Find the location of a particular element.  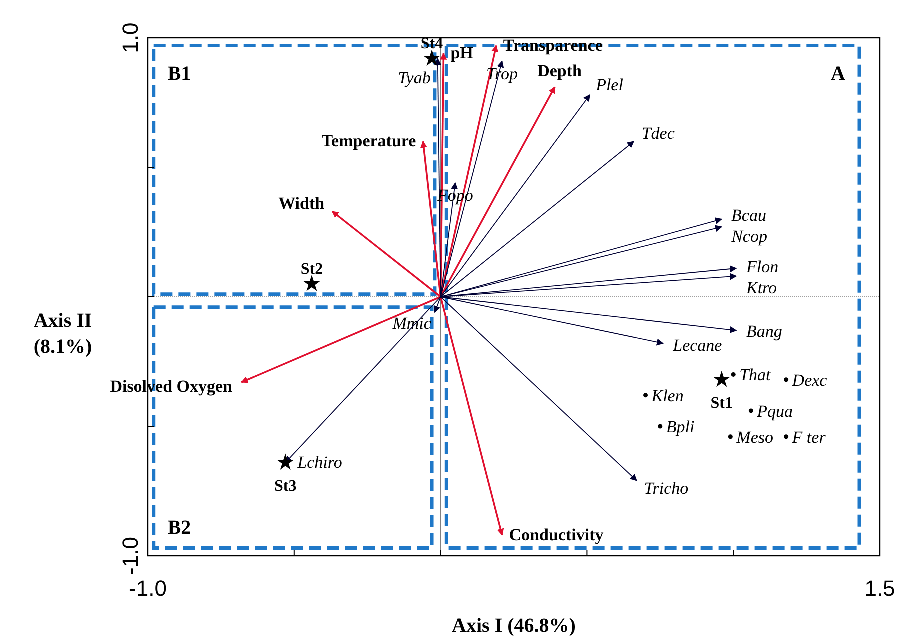

series-label: Pqua is located at coordinates (775, 411).